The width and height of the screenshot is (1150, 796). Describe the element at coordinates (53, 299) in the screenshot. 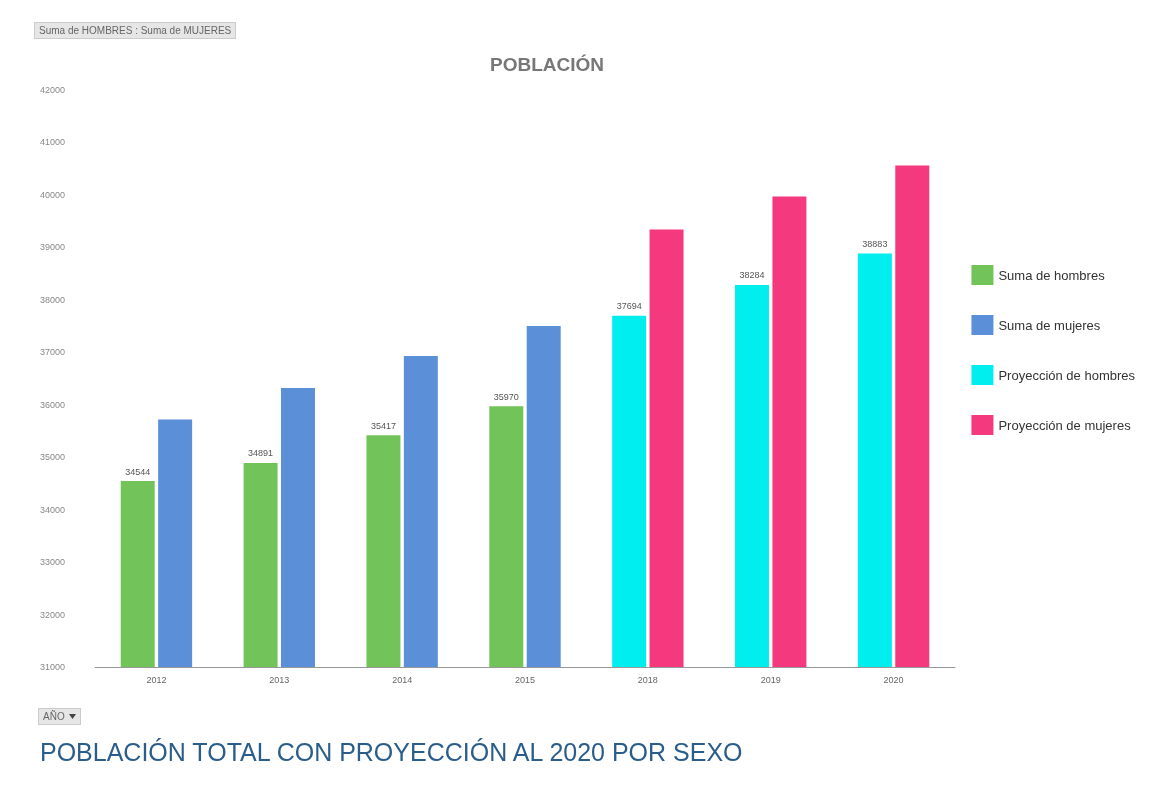

I see `y-tick-label: 38000` at that location.